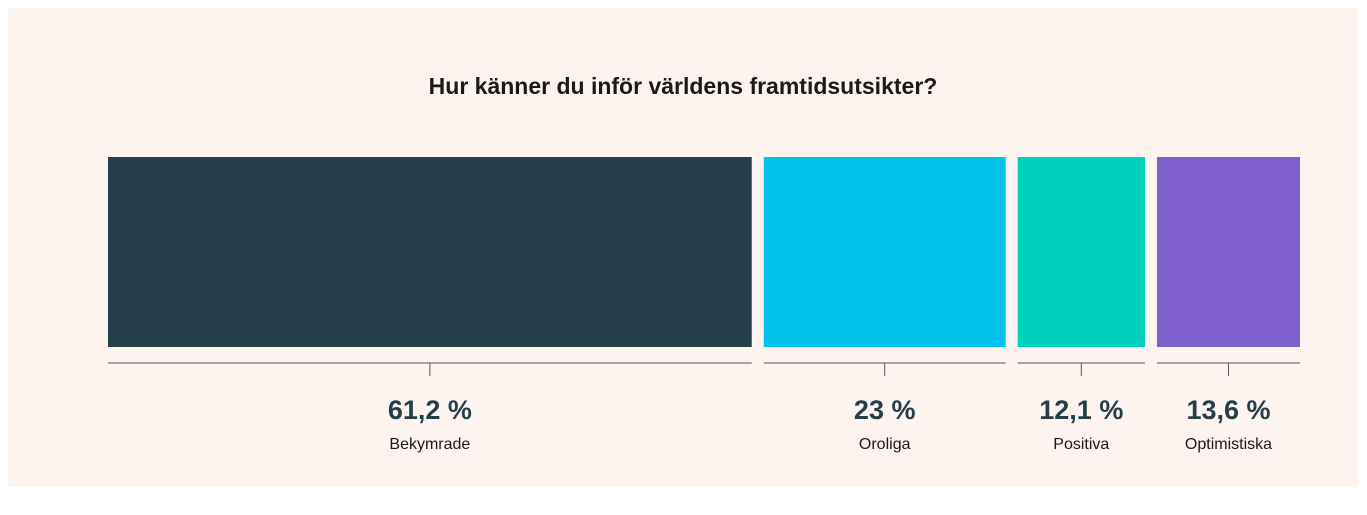 This screenshot has height=515, width=1367. I want to click on category-label: Oroliga, so click(885, 444).